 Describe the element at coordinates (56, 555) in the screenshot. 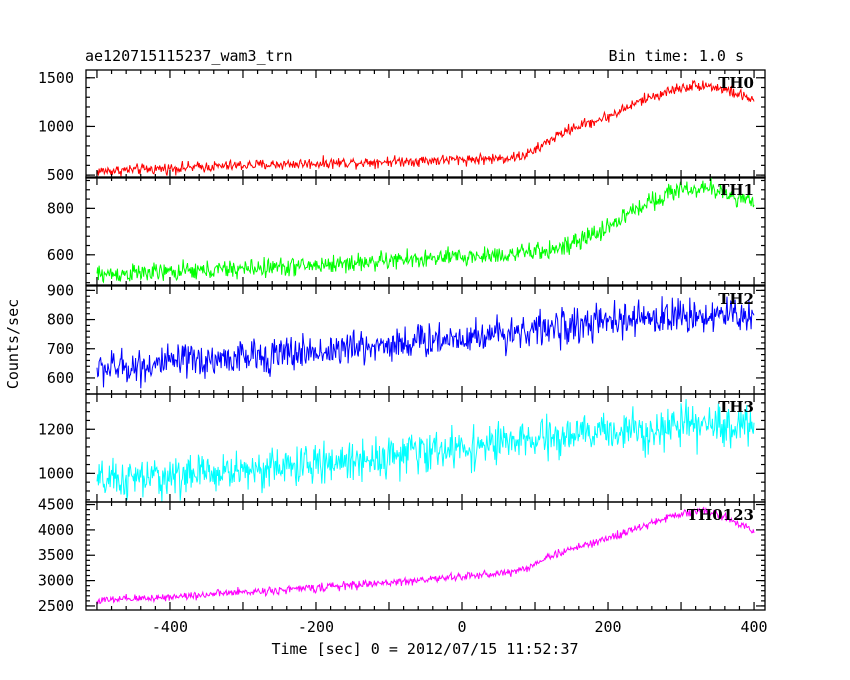

I see `y-tick-label: 3500` at that location.